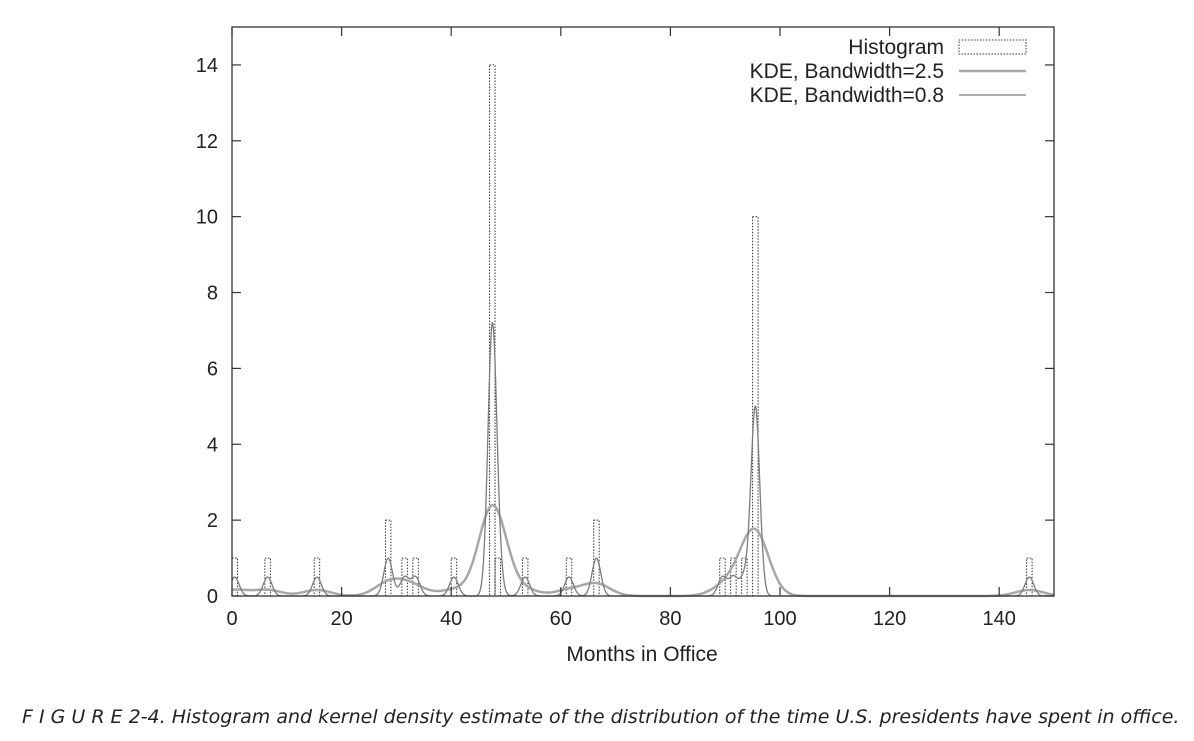 The height and width of the screenshot is (741, 1194). What do you see at coordinates (207, 218) in the screenshot?
I see `y-tick-label: 10` at bounding box center [207, 218].